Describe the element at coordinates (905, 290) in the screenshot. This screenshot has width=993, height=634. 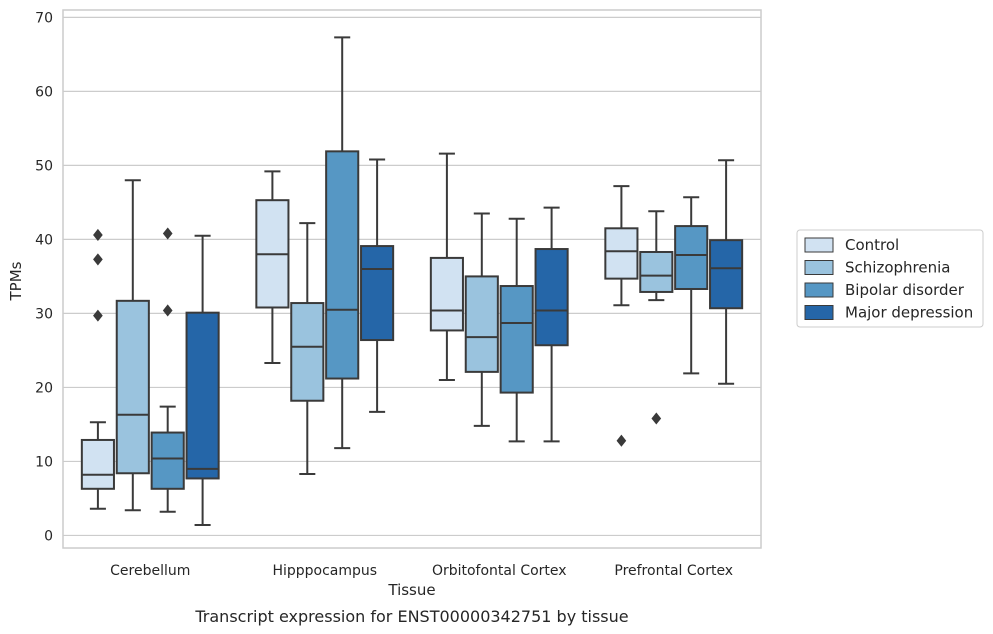
I see `legend-label: Bipolar disorder` at that location.